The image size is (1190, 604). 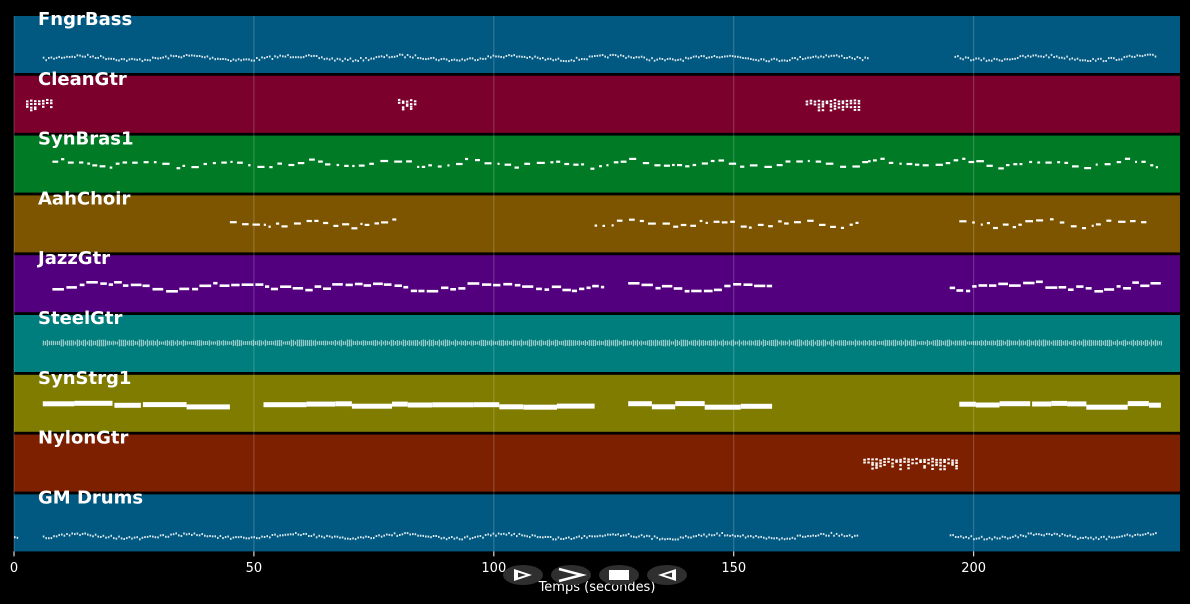 What do you see at coordinates (619, 575) in the screenshot?
I see `stop-button` at bounding box center [619, 575].